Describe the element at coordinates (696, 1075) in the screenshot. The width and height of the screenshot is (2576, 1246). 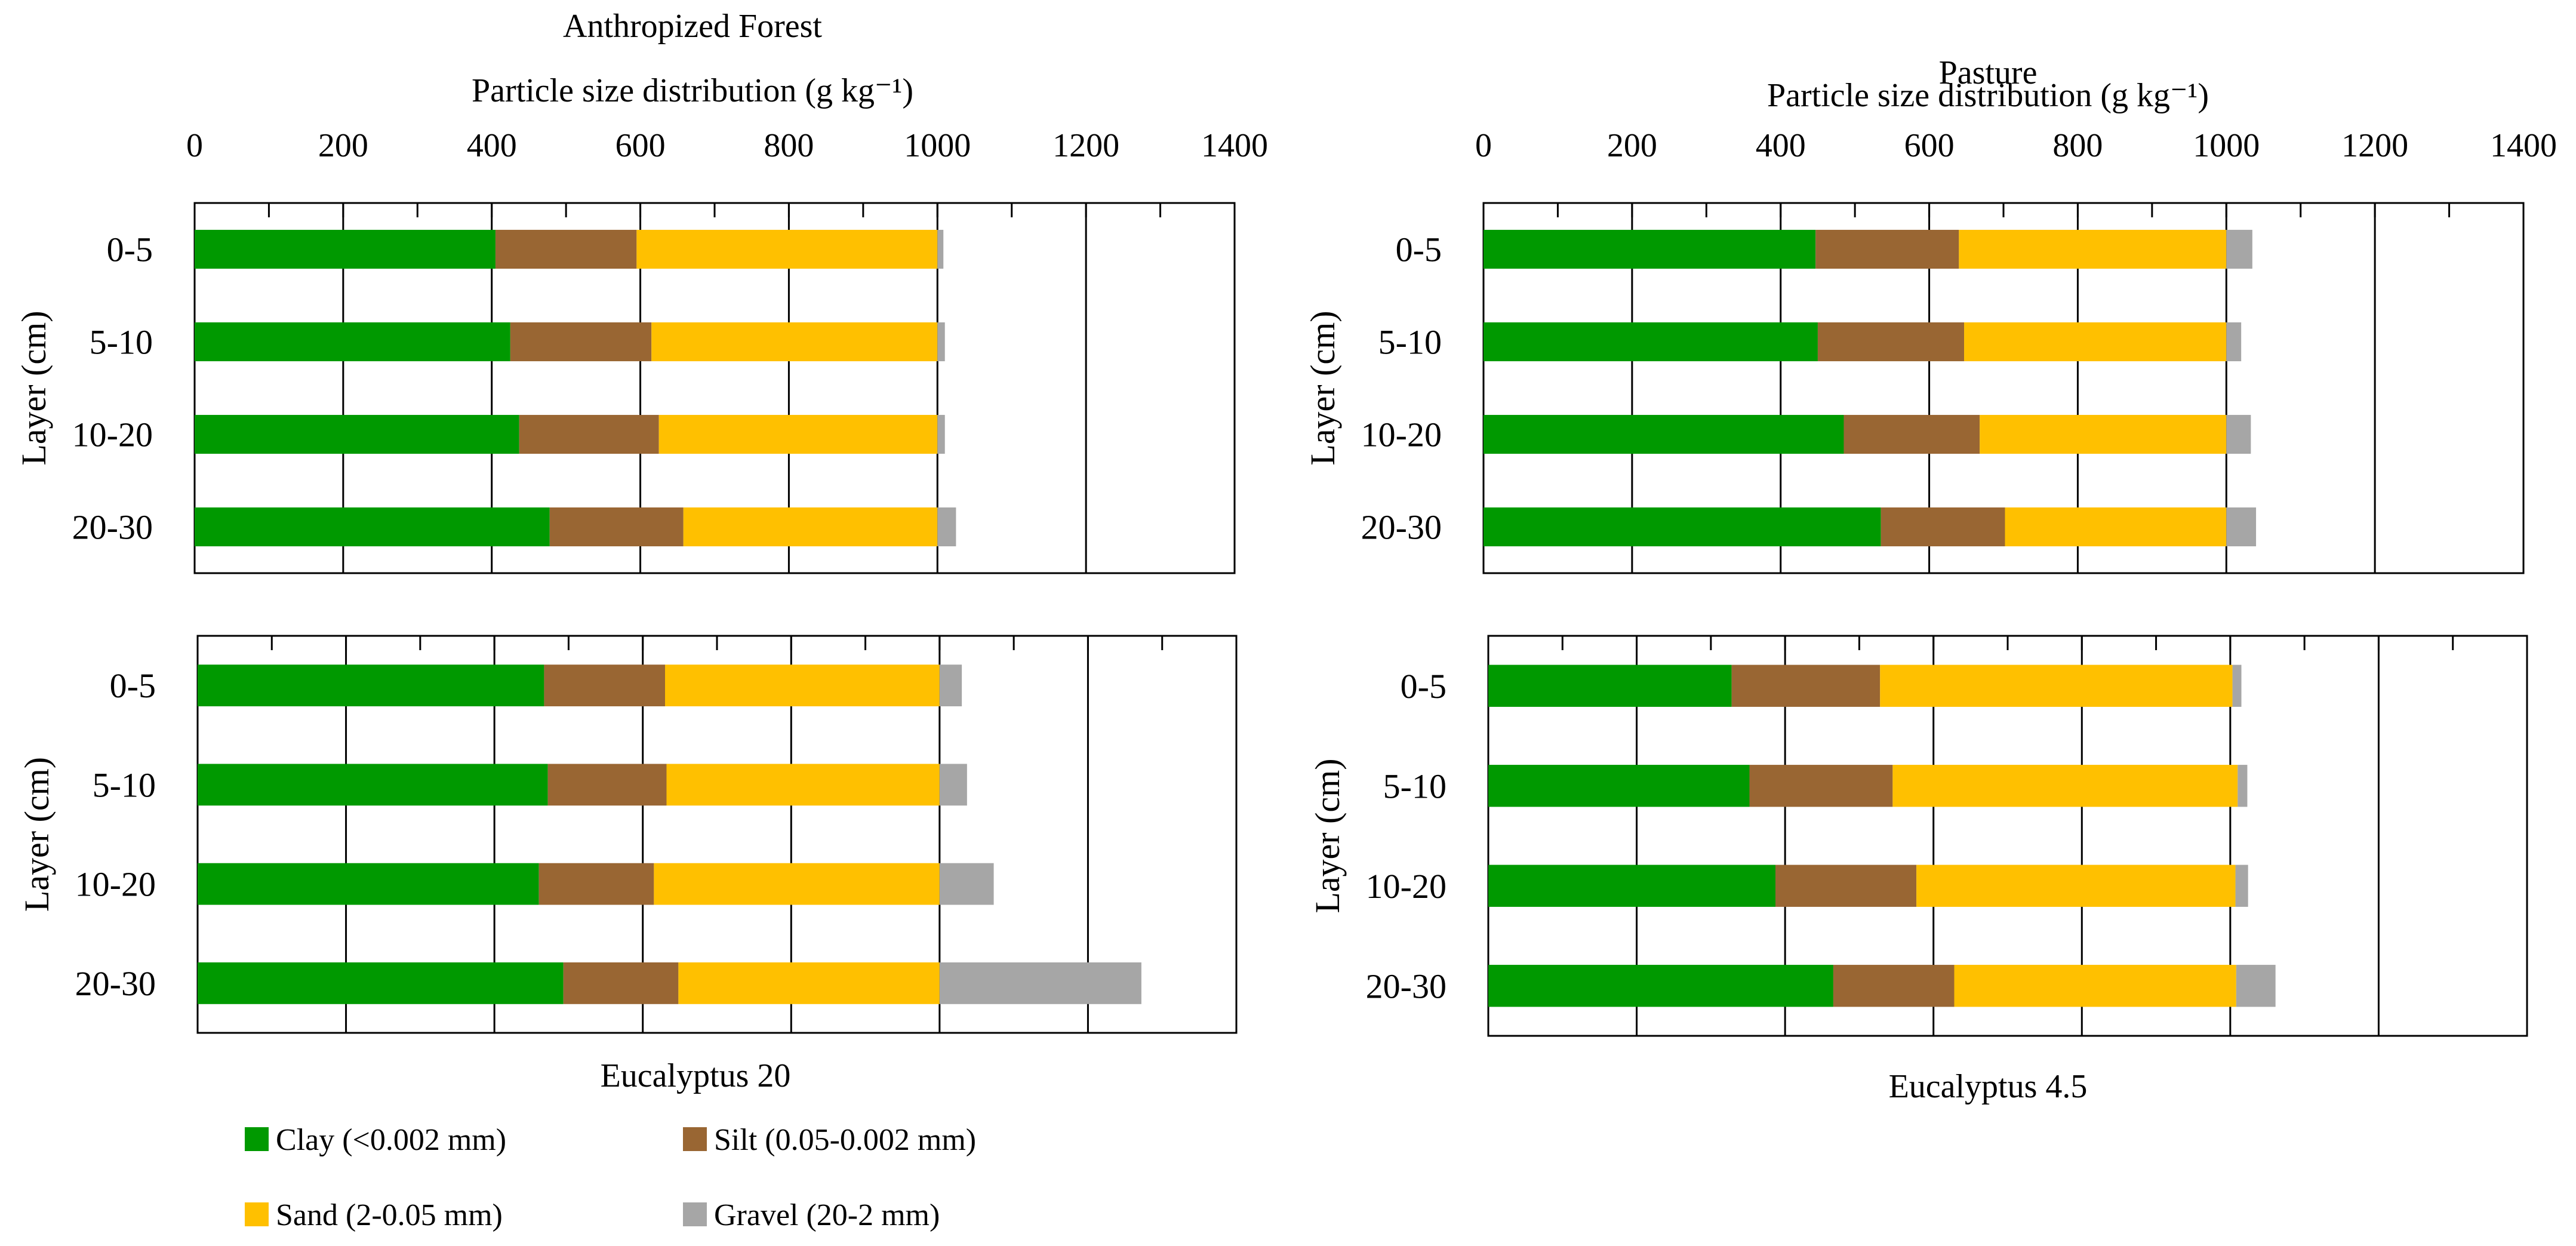
I see `panel-title: Eucalyptus 20` at that location.